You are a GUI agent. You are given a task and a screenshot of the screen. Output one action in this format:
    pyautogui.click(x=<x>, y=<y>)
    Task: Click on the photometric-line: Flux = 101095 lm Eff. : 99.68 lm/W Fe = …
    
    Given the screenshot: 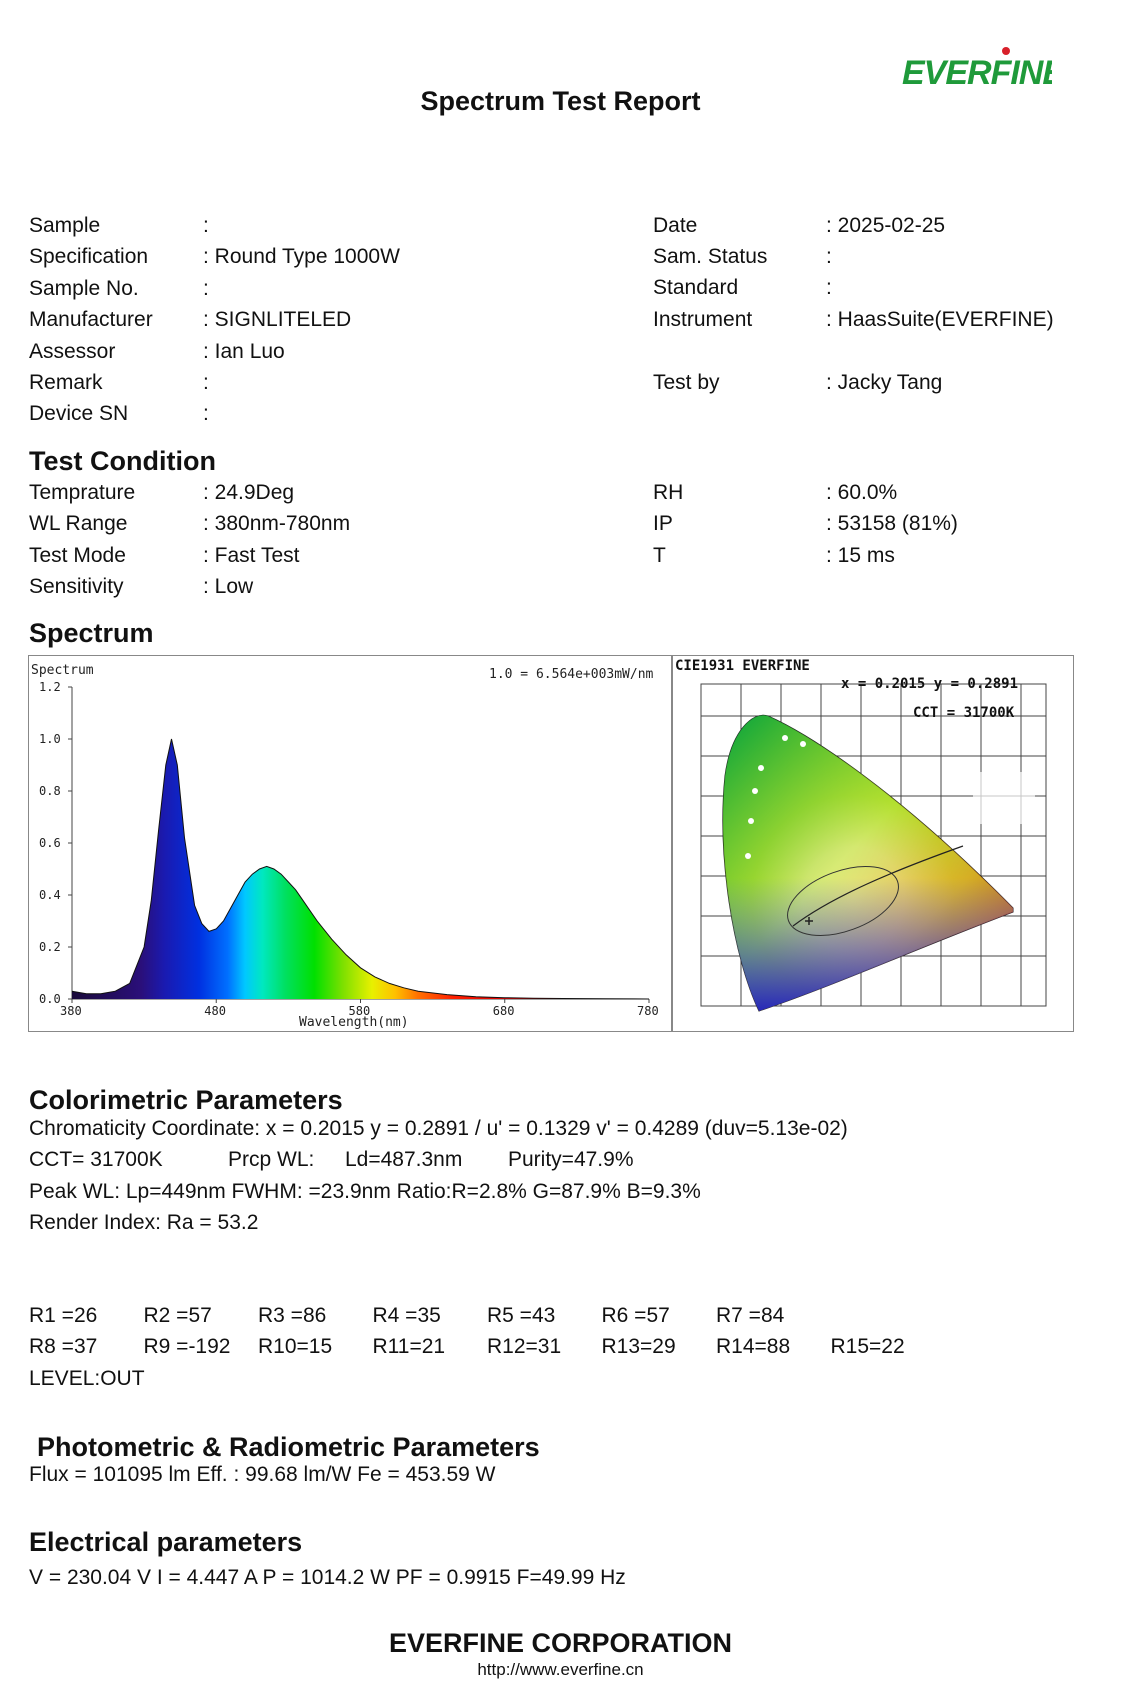 What is the action you would take?
    pyautogui.click(x=262, y=1474)
    